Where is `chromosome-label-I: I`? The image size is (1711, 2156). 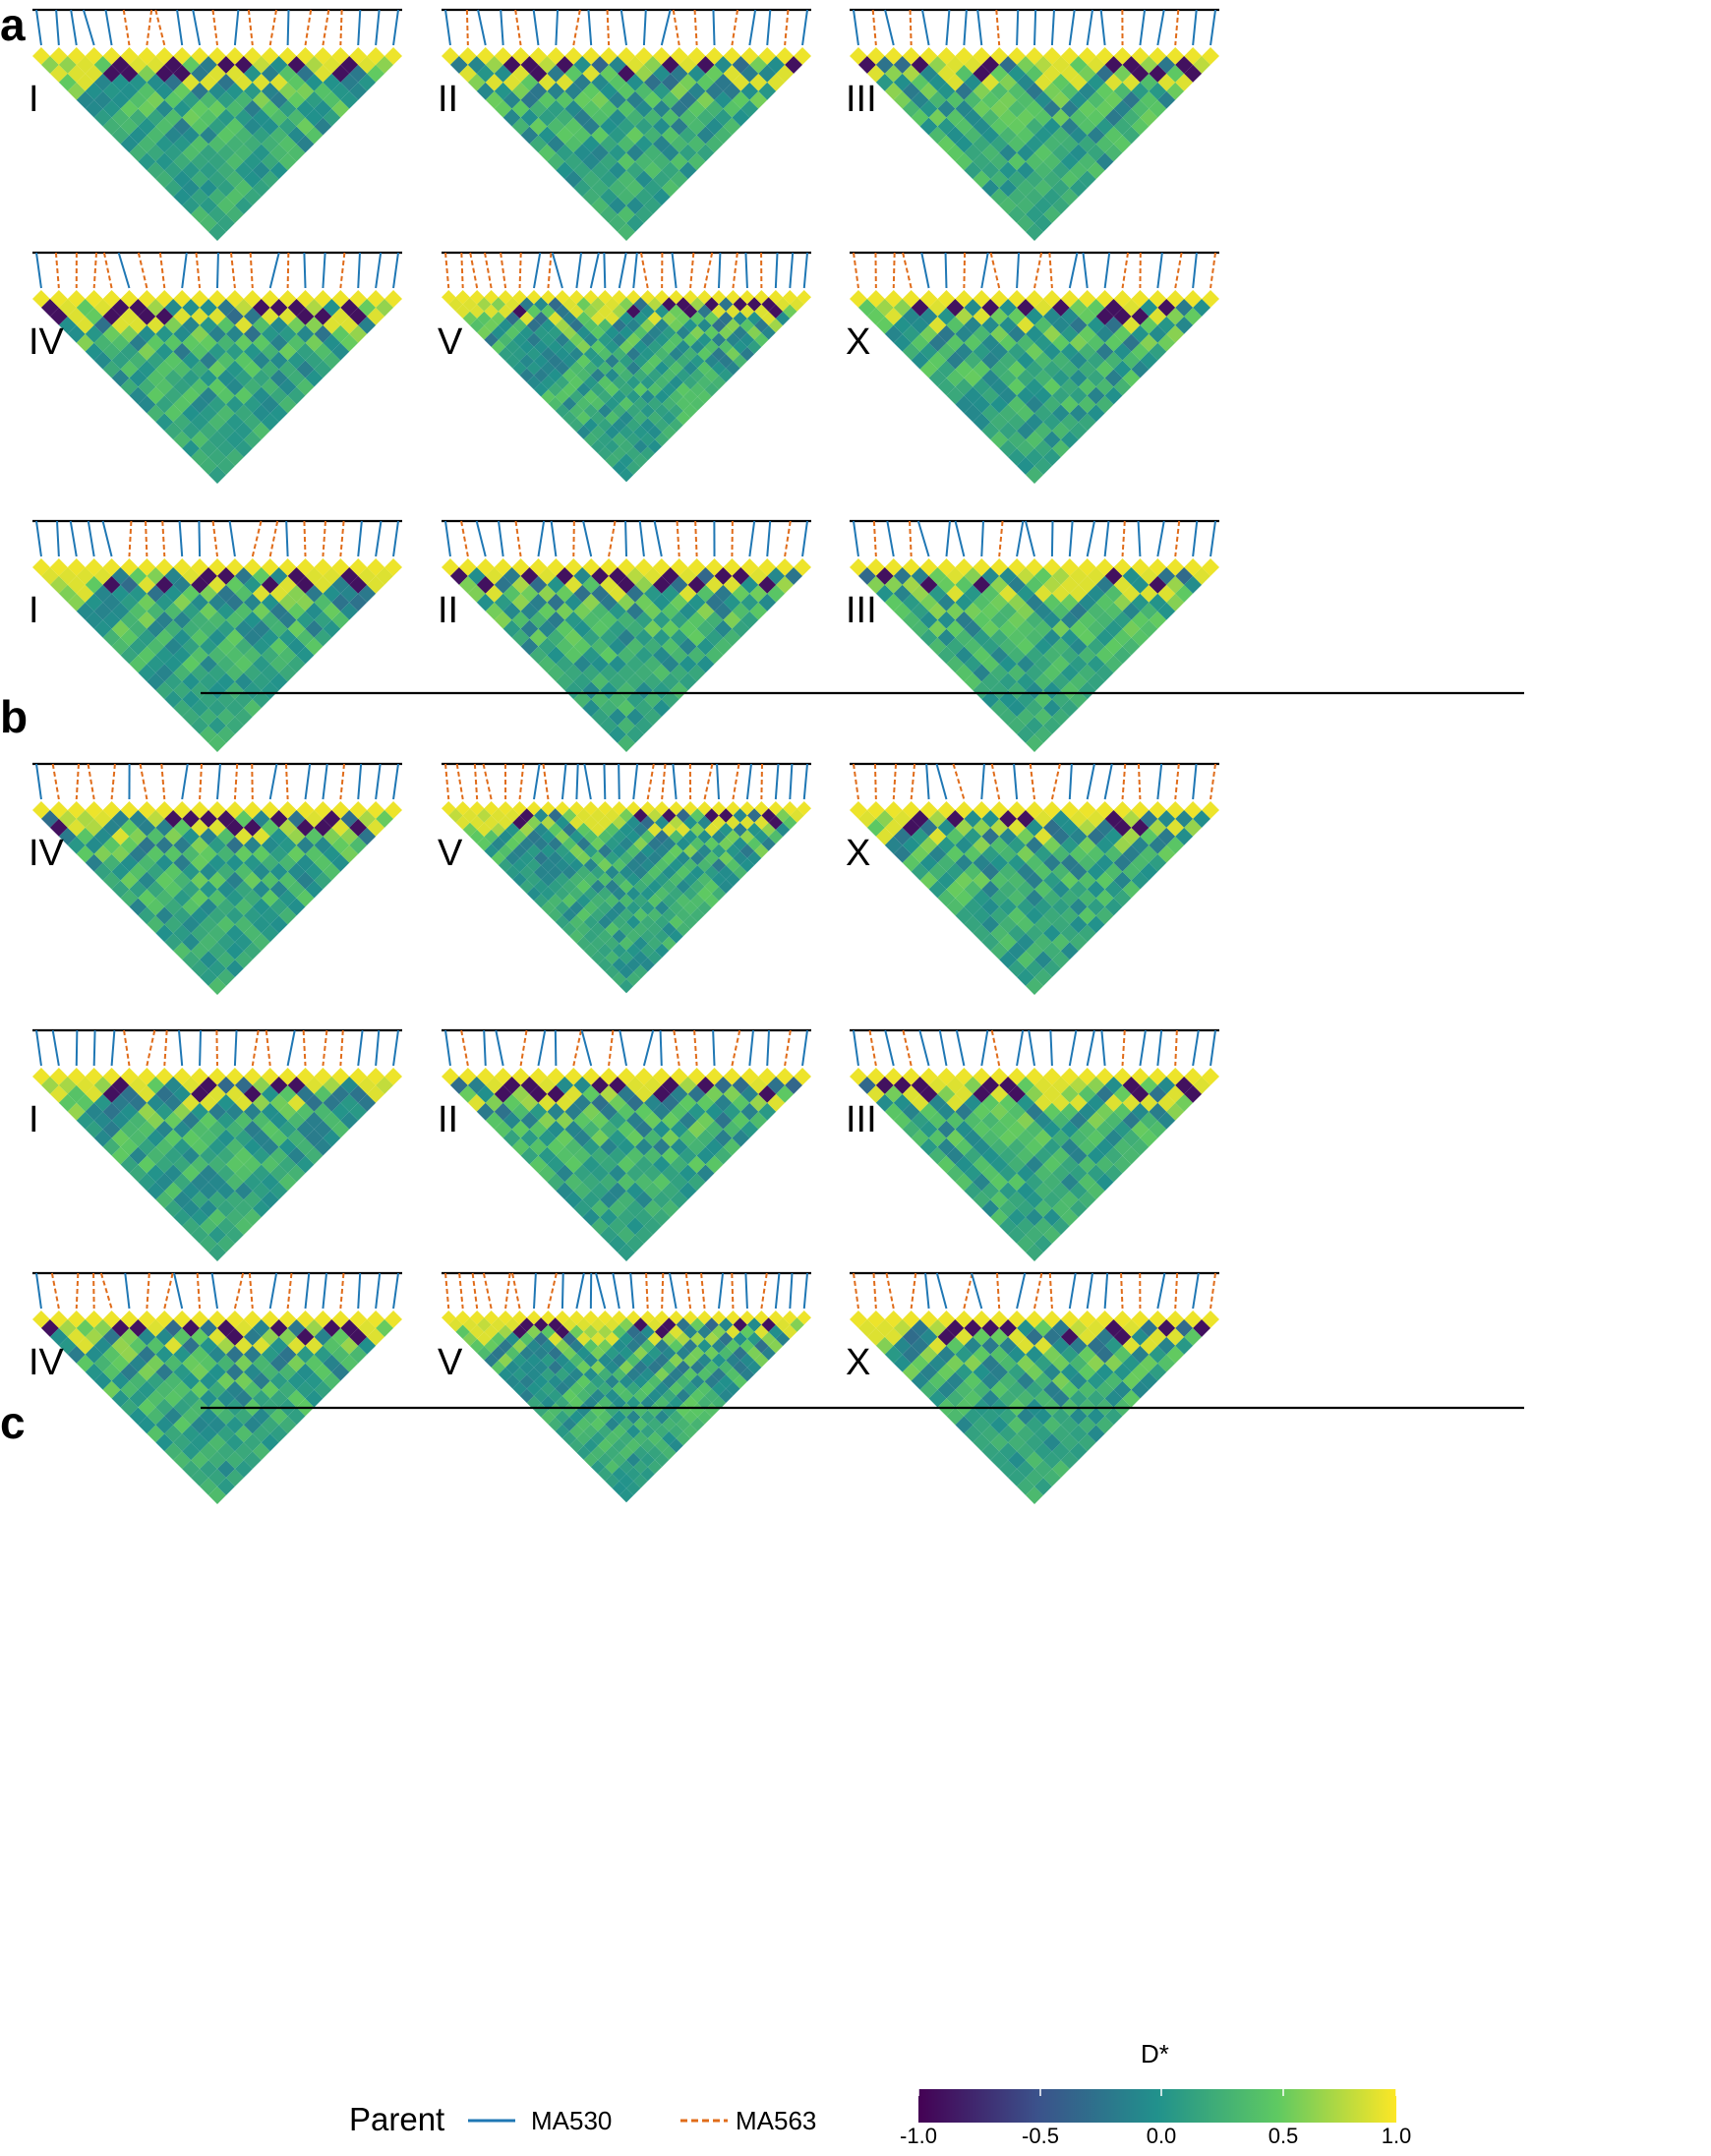
chromosome-label-I: I is located at coordinates (34, 99).